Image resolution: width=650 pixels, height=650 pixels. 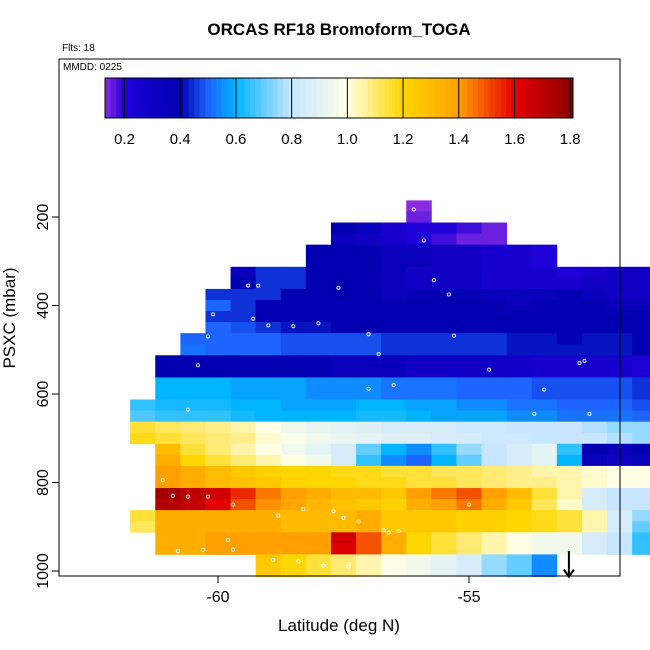 I want to click on colorbar, so click(x=339, y=98).